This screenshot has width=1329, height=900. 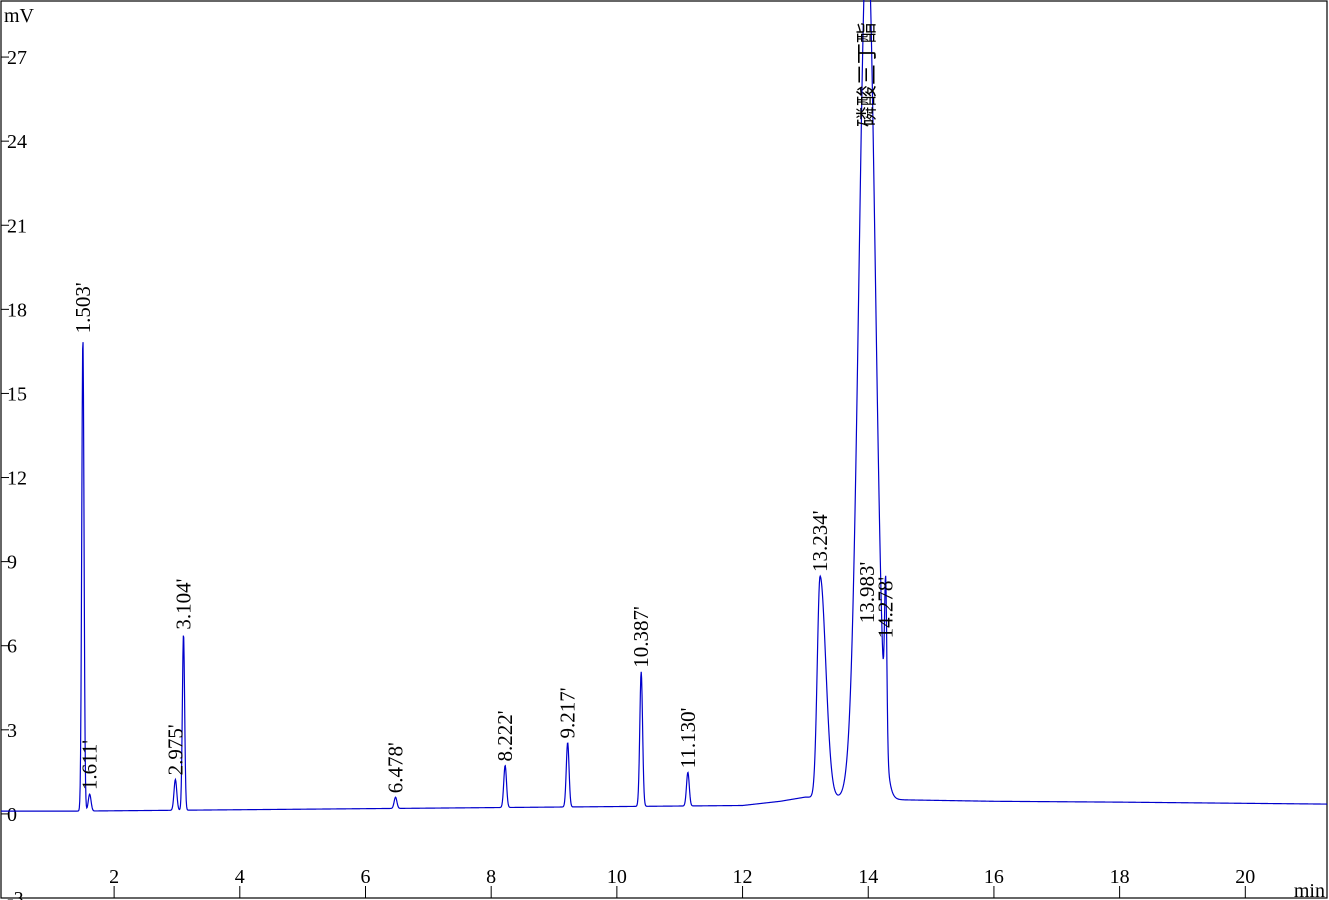 What do you see at coordinates (83, 307) in the screenshot?
I see `peak-label: 1.503'` at bounding box center [83, 307].